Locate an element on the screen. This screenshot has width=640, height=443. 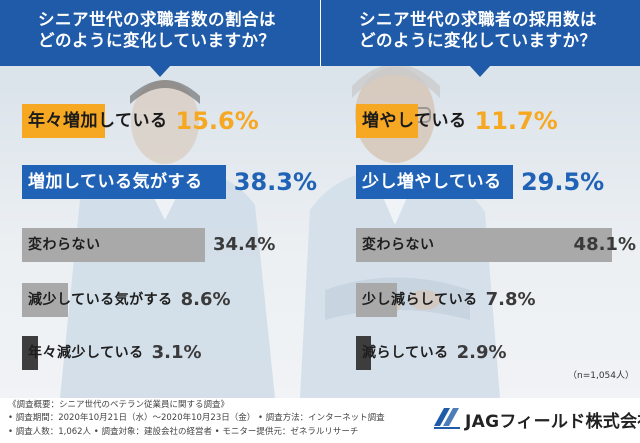
value-label-1-2: 48.1% is located at coordinates (604, 244).